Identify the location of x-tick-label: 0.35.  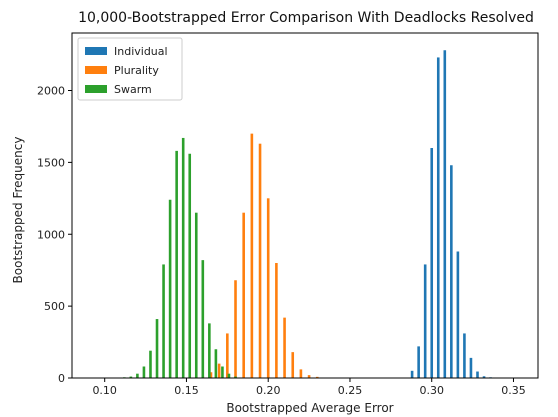
(513, 390).